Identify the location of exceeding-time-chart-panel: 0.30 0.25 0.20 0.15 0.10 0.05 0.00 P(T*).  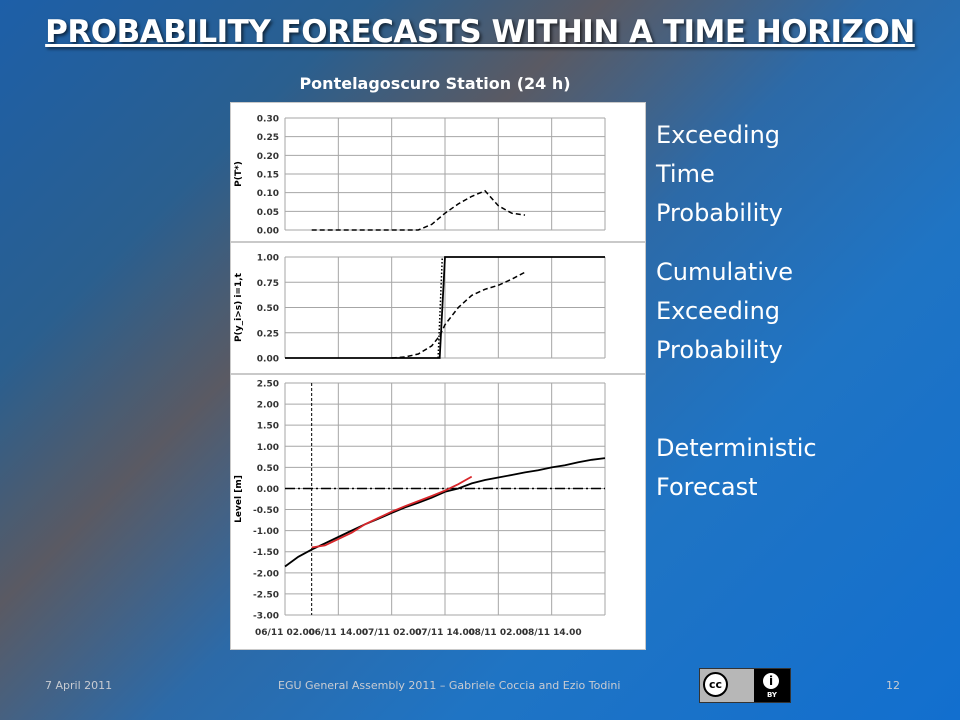
(438, 172).